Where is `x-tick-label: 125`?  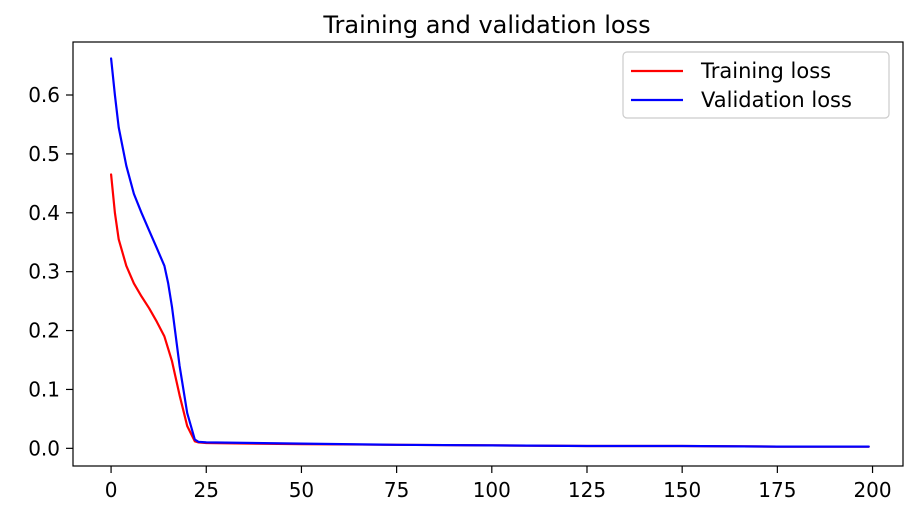
x-tick-label: 125 is located at coordinates (587, 490).